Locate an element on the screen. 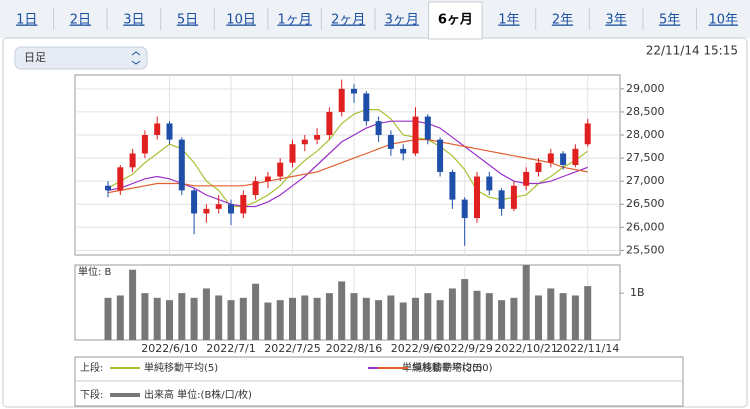 The height and width of the screenshot is (409, 750). dropdown-arrow is located at coordinates (136, 58).